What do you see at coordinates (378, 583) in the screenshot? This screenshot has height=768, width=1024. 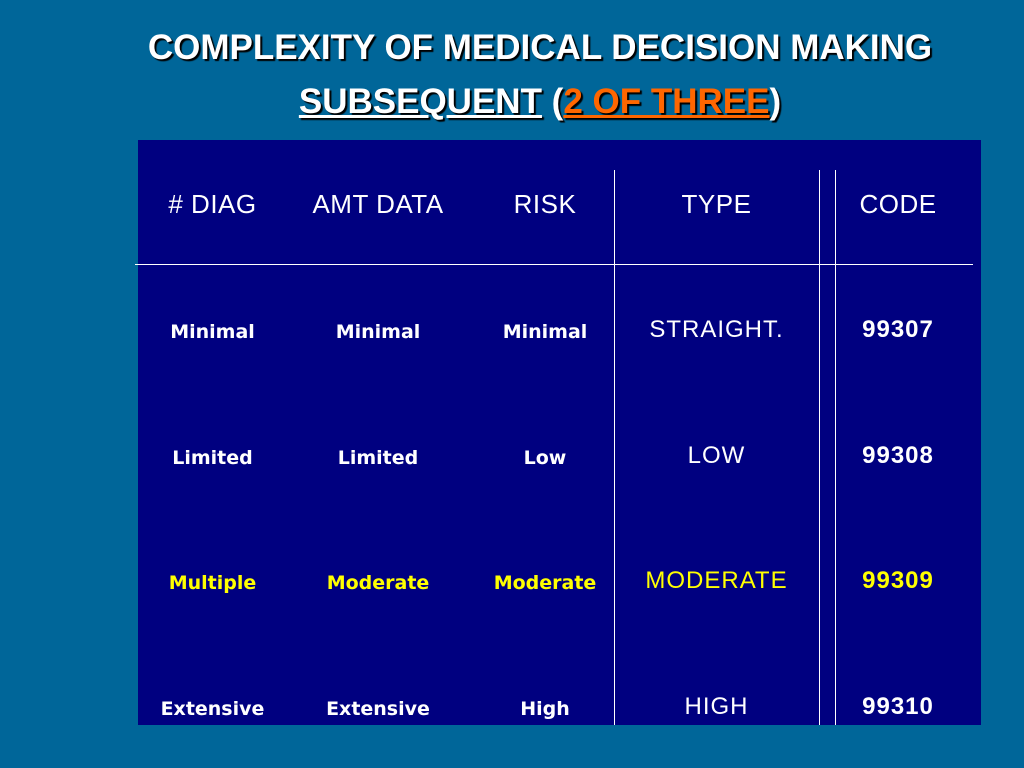 I see `cell-amt-data: Moderate` at bounding box center [378, 583].